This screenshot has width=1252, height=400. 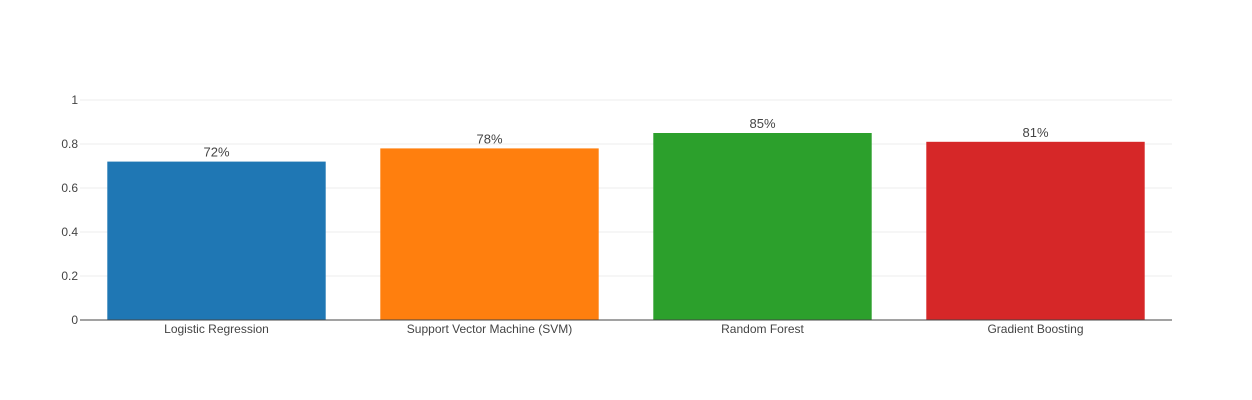 What do you see at coordinates (762, 123) in the screenshot?
I see `bar-data-label: 85%` at bounding box center [762, 123].